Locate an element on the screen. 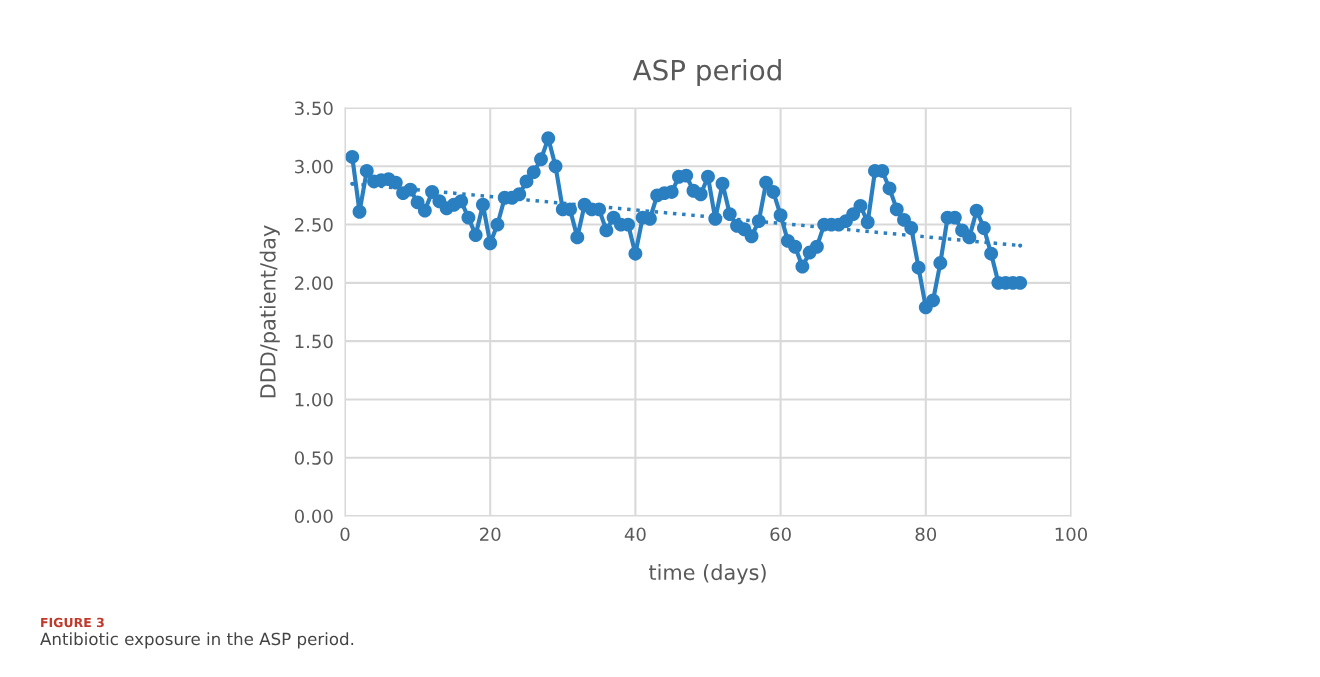 This screenshot has width=1320, height=677. y-tick-label: 1.50 is located at coordinates (314, 341).